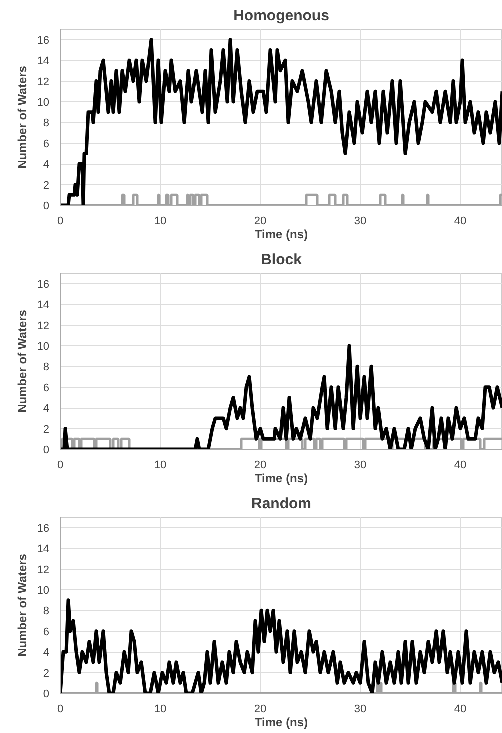 The height and width of the screenshot is (733, 502). Describe the element at coordinates (282, 16) in the screenshot. I see `chart-title: Homogenous` at that location.